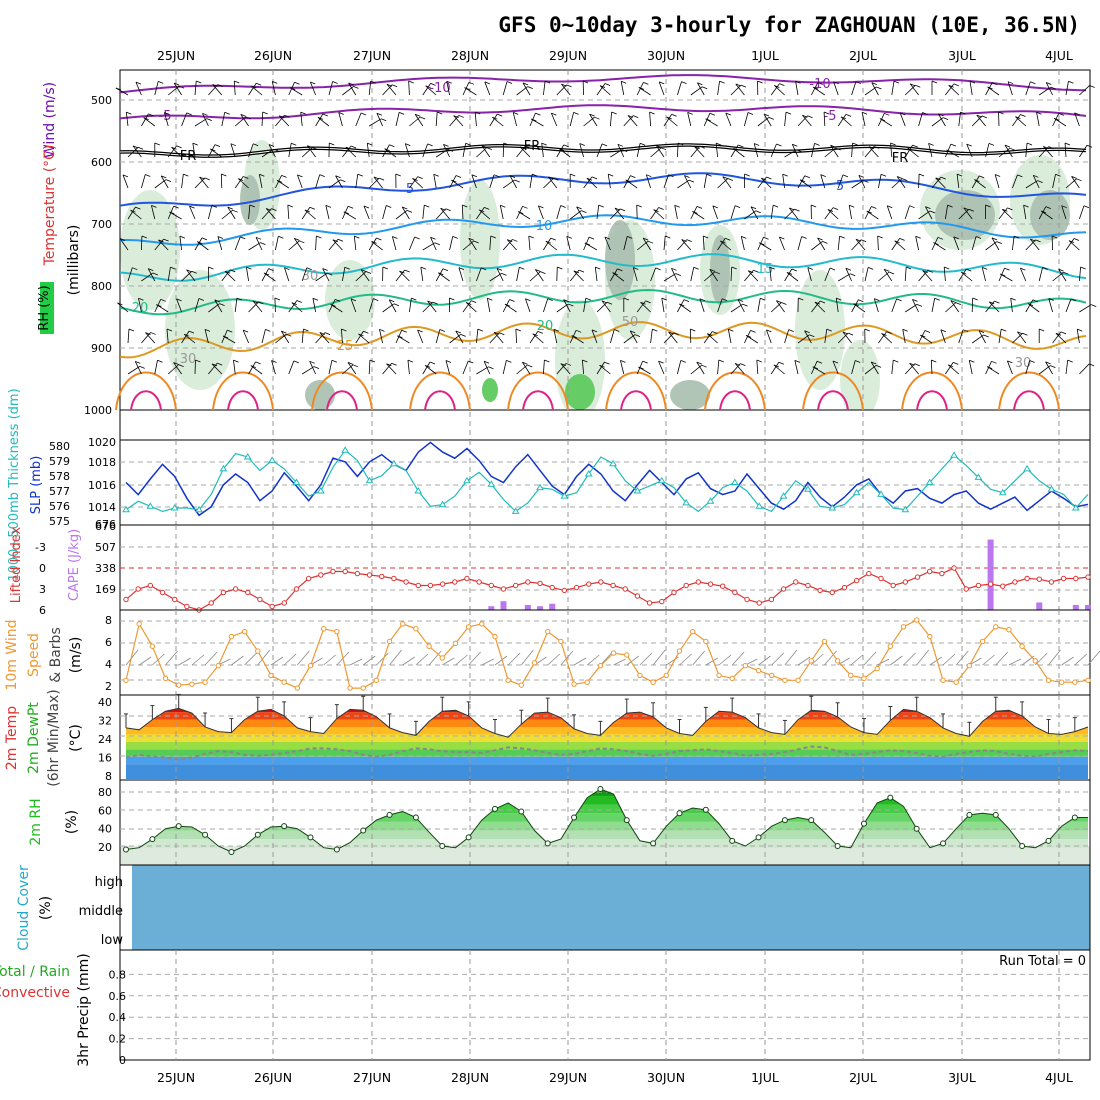  I want to click on rh-band, so click(607, 800).